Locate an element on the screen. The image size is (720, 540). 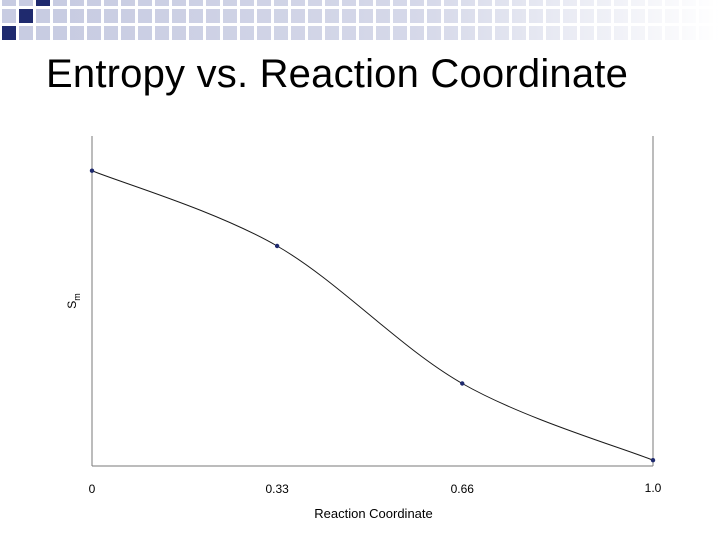
y-axis-label: Sm is located at coordinates (73, 301).